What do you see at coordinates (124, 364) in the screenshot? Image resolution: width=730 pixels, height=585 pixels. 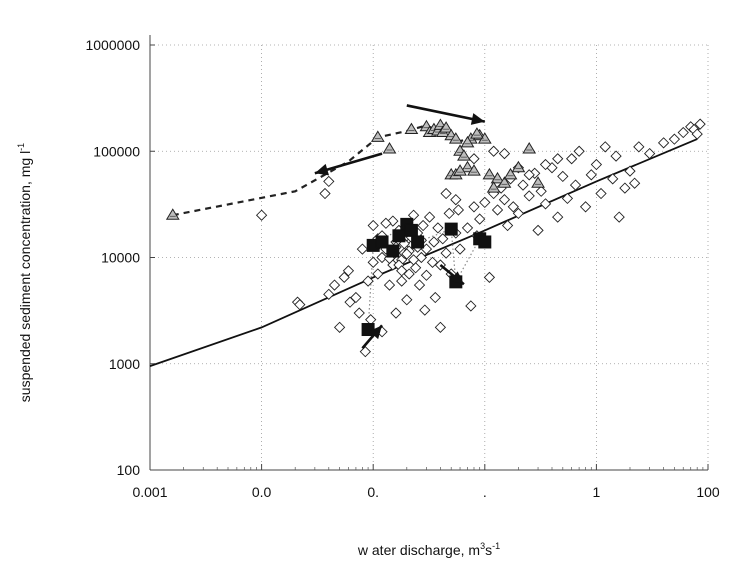 I see `y-tick-label: 1000` at bounding box center [124, 364].